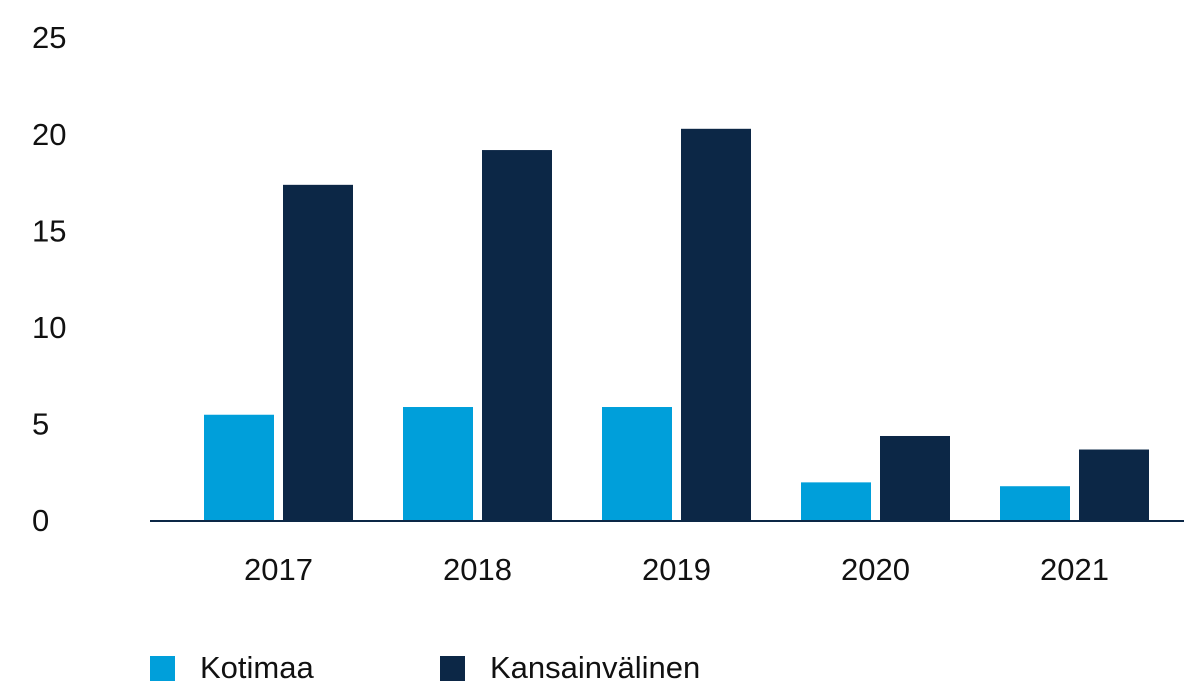 This screenshot has width=1184, height=694. What do you see at coordinates (40, 424) in the screenshot?
I see `y-tick-label: 5` at bounding box center [40, 424].